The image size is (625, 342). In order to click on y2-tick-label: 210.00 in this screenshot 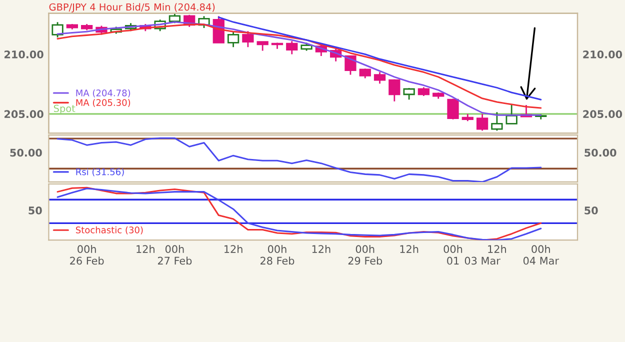, I will do `click(602, 54)`.